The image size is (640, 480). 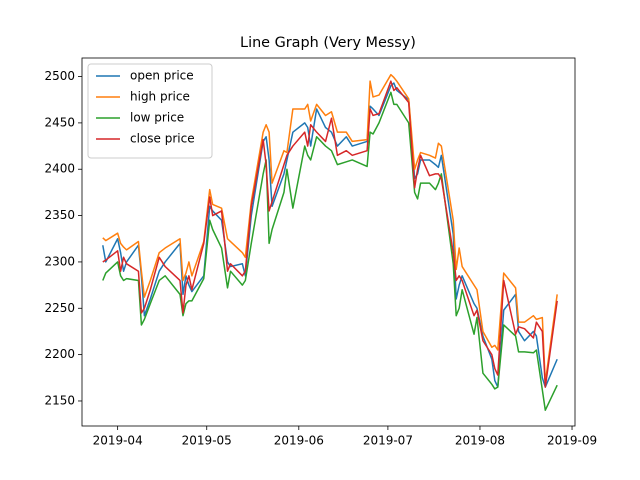 What do you see at coordinates (207, 441) in the screenshot?
I see `x-tick-label: 2019-05` at bounding box center [207, 441].